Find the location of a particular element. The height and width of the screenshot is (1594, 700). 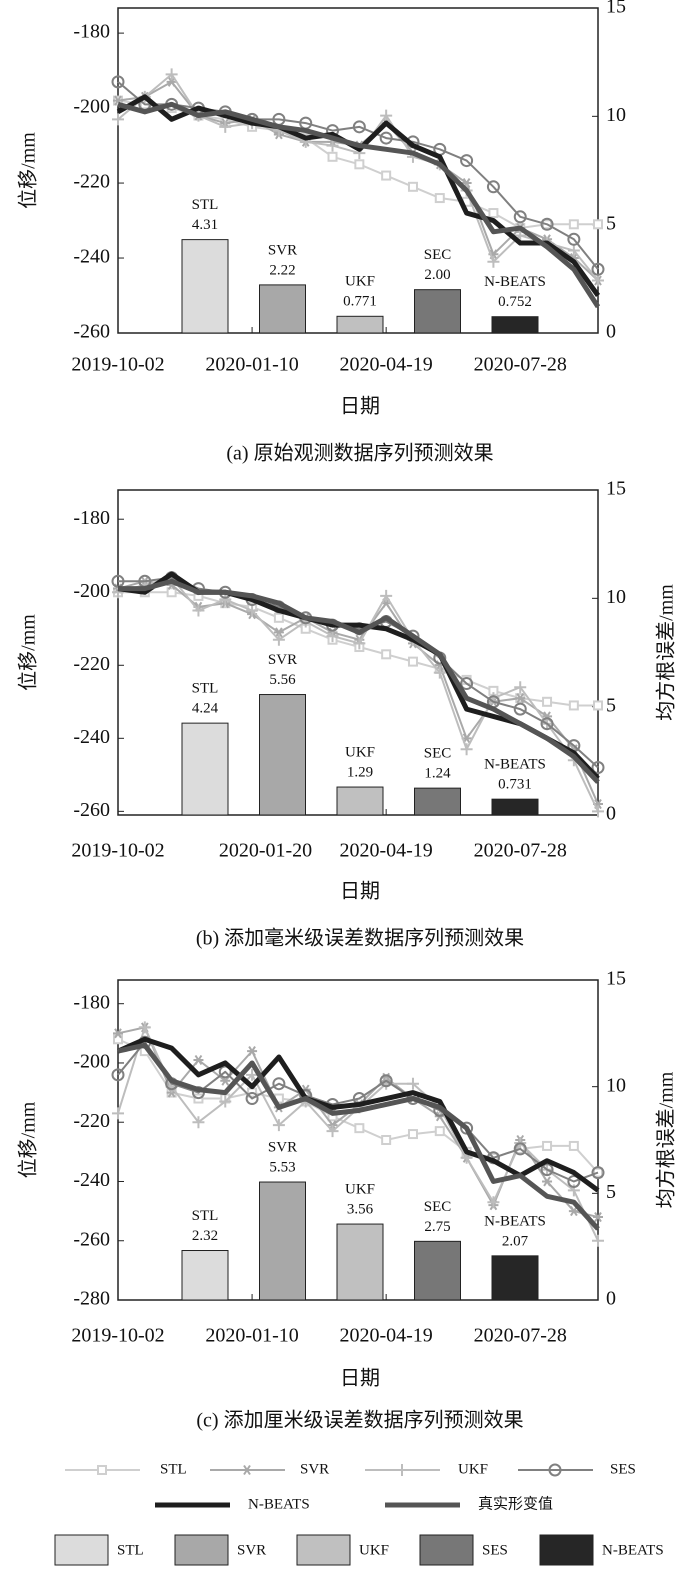

x-tick-label: 2020-04-19 is located at coordinates (385, 1336).